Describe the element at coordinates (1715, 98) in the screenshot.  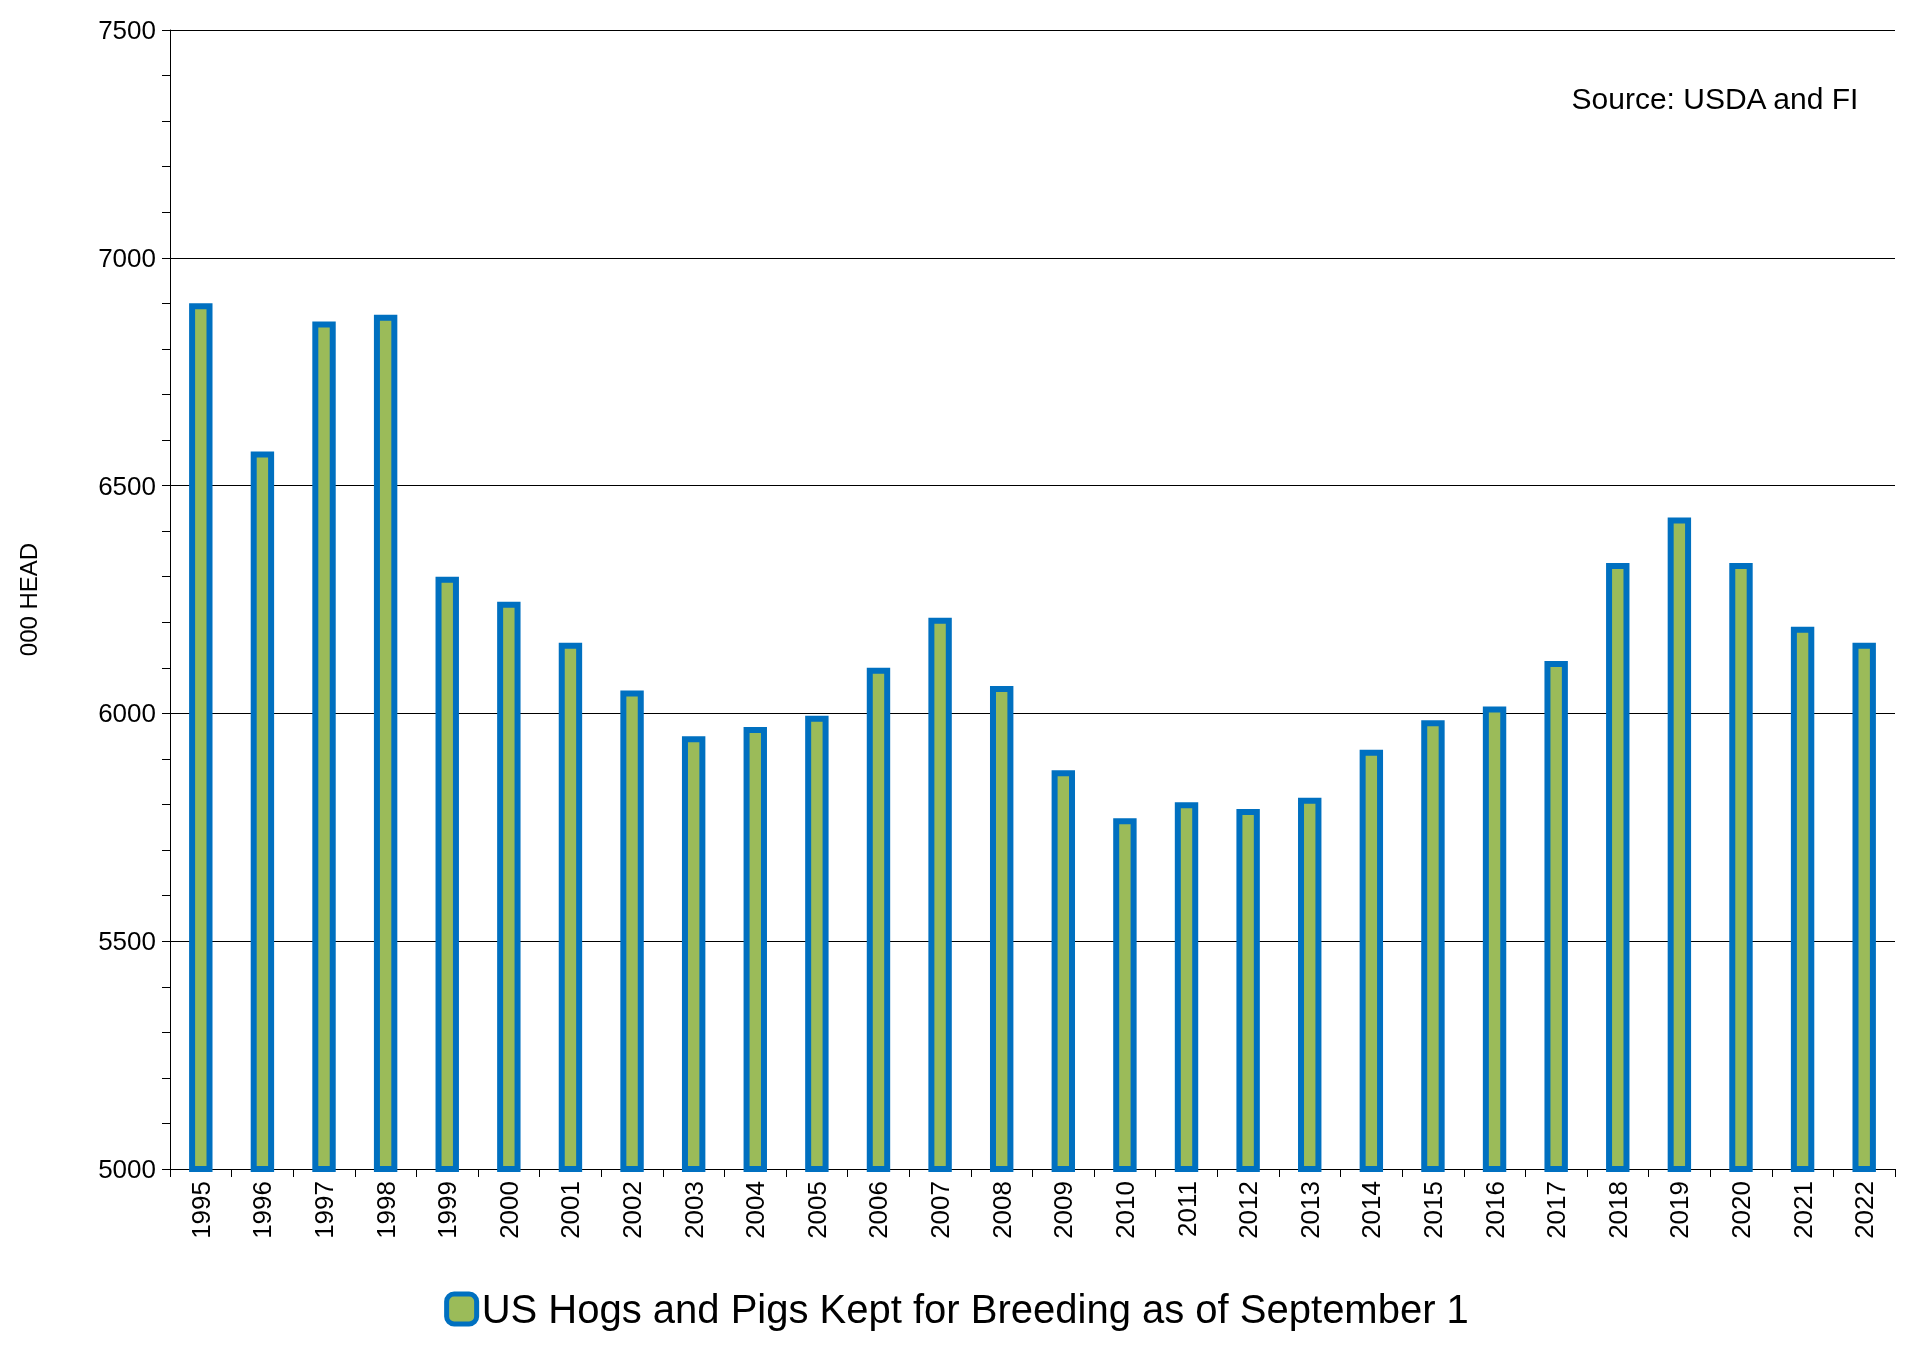
I see `annotation: Source: USDA and FI` at that location.